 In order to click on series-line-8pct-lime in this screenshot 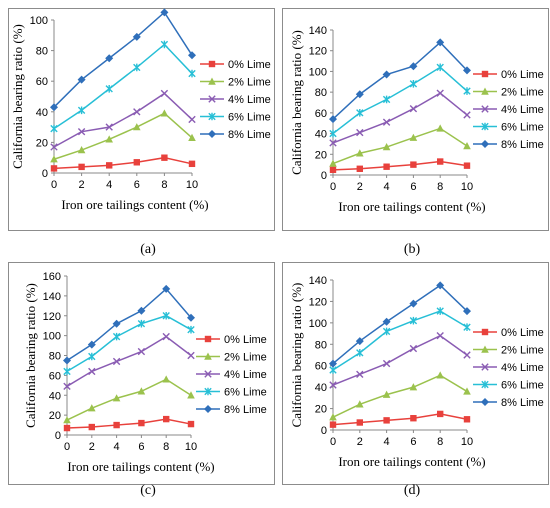, I will do `click(129, 324)`.